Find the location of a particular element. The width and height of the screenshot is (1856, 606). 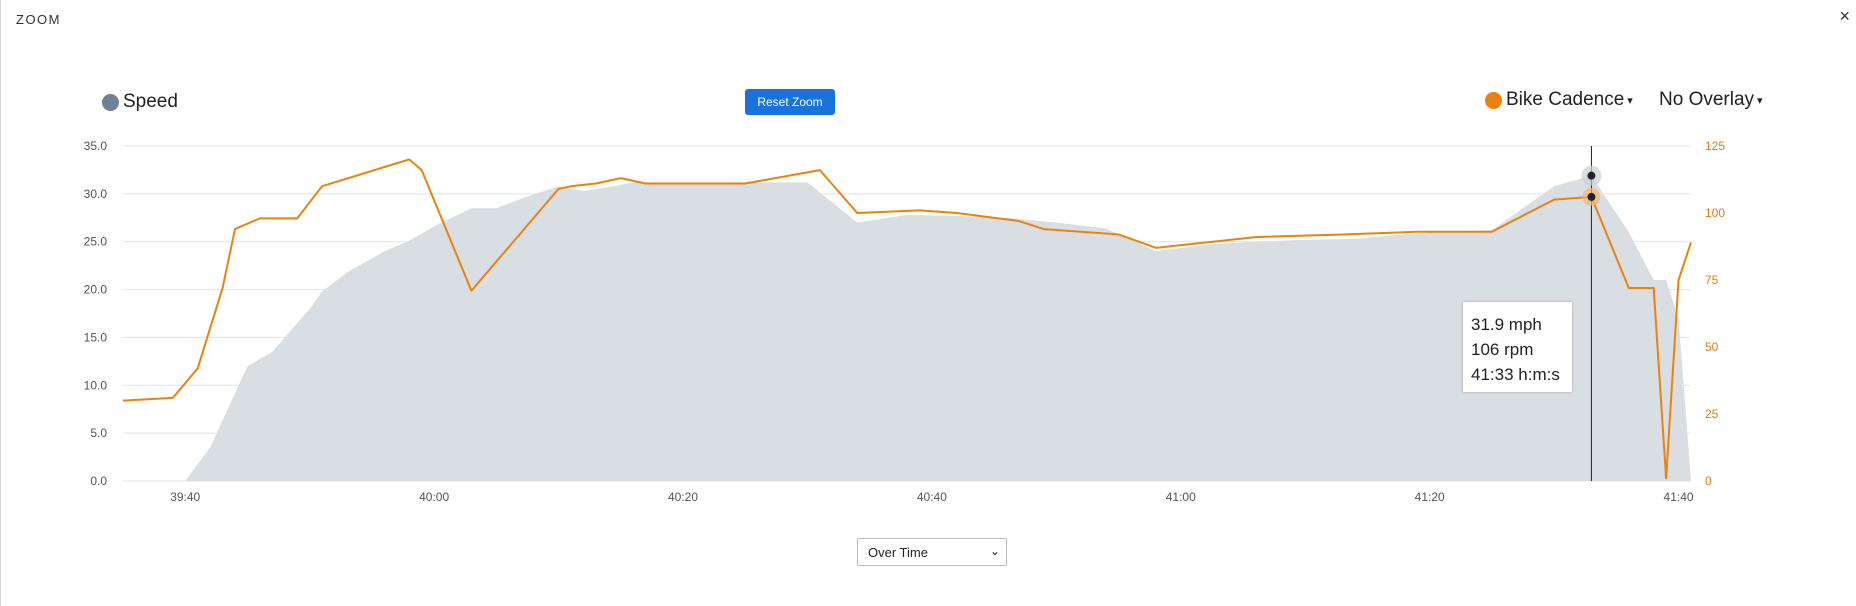

x-tick-label: 41:20 is located at coordinates (1430, 497).